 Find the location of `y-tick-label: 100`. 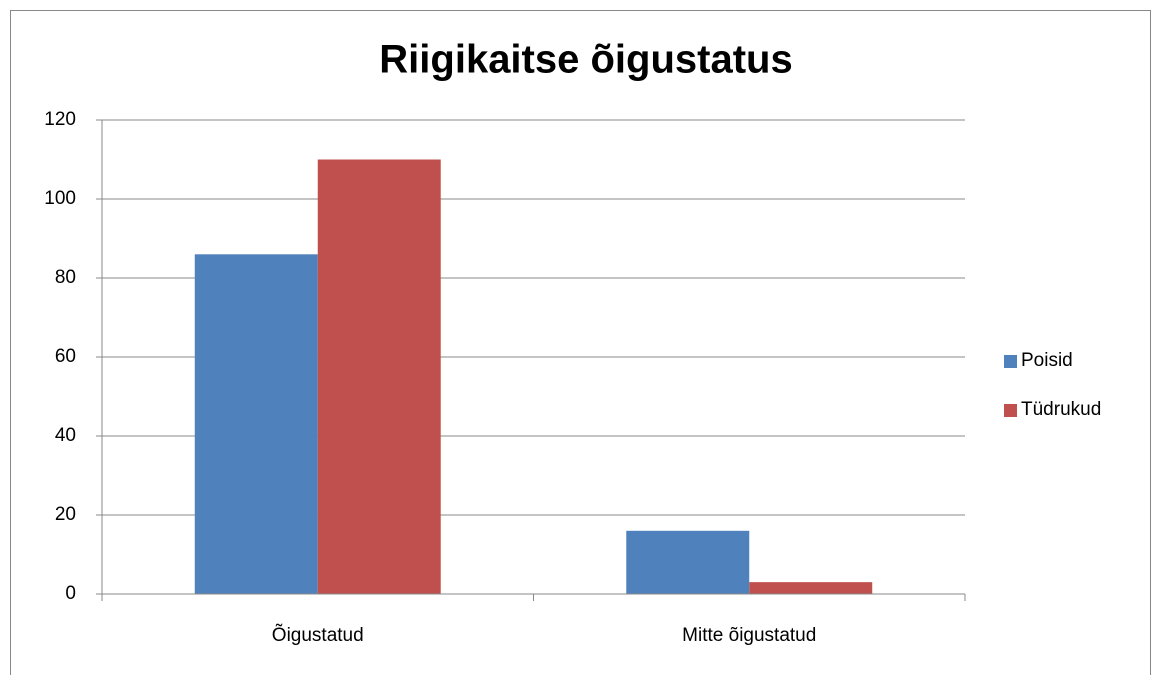

y-tick-label: 100 is located at coordinates (60, 198).